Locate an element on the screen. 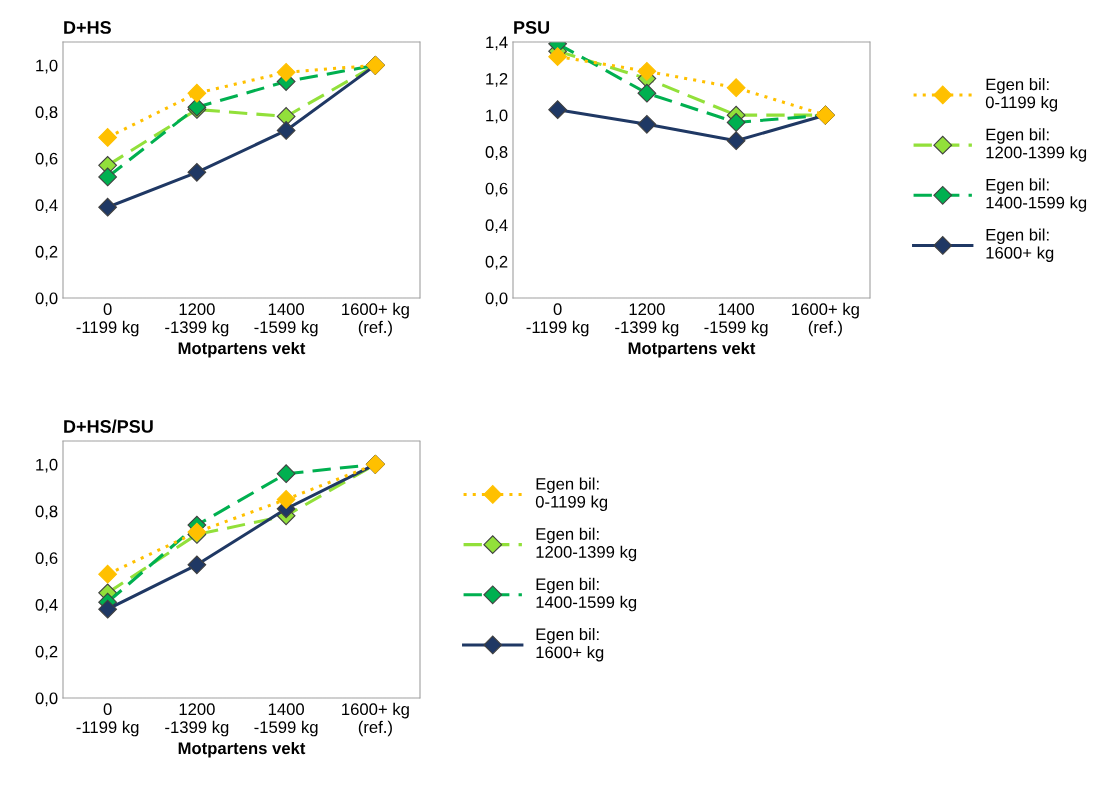 The height and width of the screenshot is (793, 1093). chart-title: D+HS/PSU is located at coordinates (108, 426).